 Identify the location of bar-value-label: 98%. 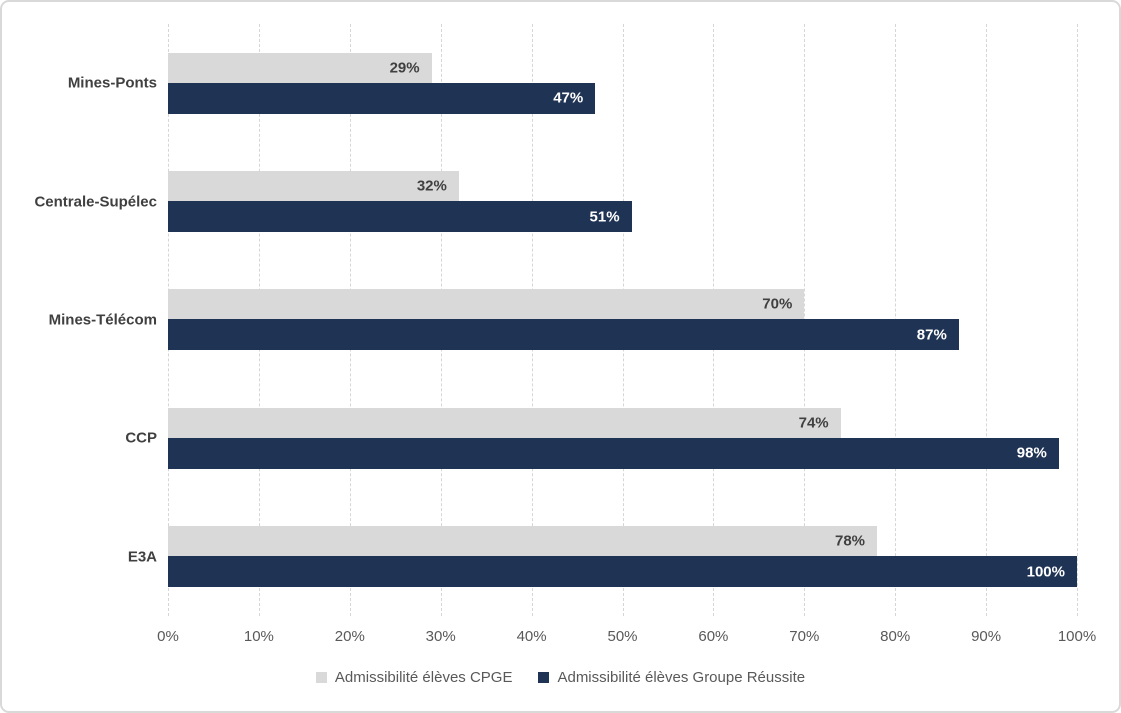
(1031, 453).